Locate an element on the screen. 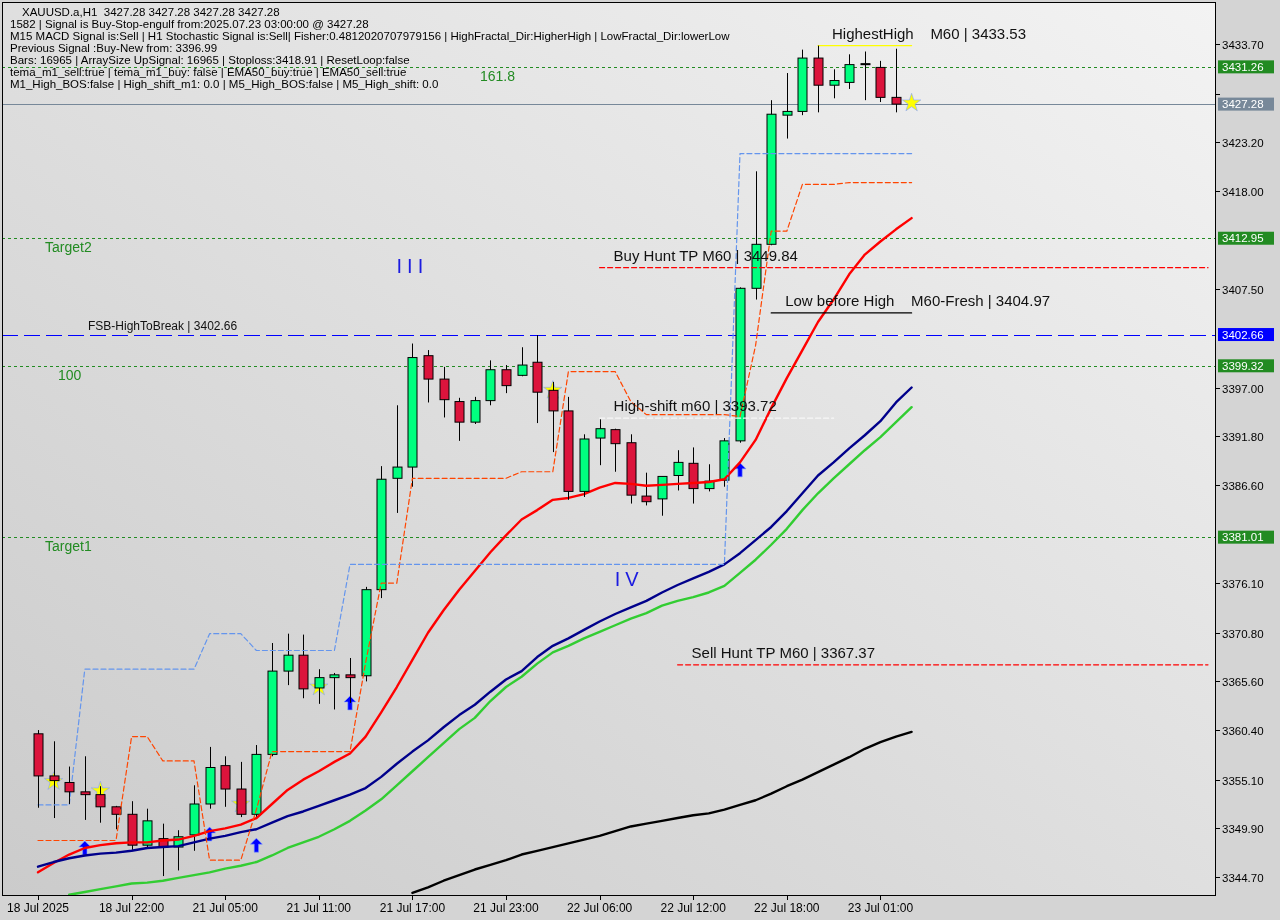 The width and height of the screenshot is (1280, 920). ref-line-label: 3381.01 is located at coordinates (1243, 537).